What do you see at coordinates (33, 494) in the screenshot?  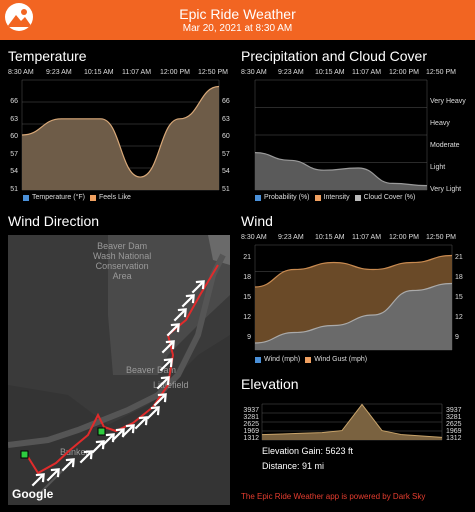 I see `google-attribution: Google` at bounding box center [33, 494].